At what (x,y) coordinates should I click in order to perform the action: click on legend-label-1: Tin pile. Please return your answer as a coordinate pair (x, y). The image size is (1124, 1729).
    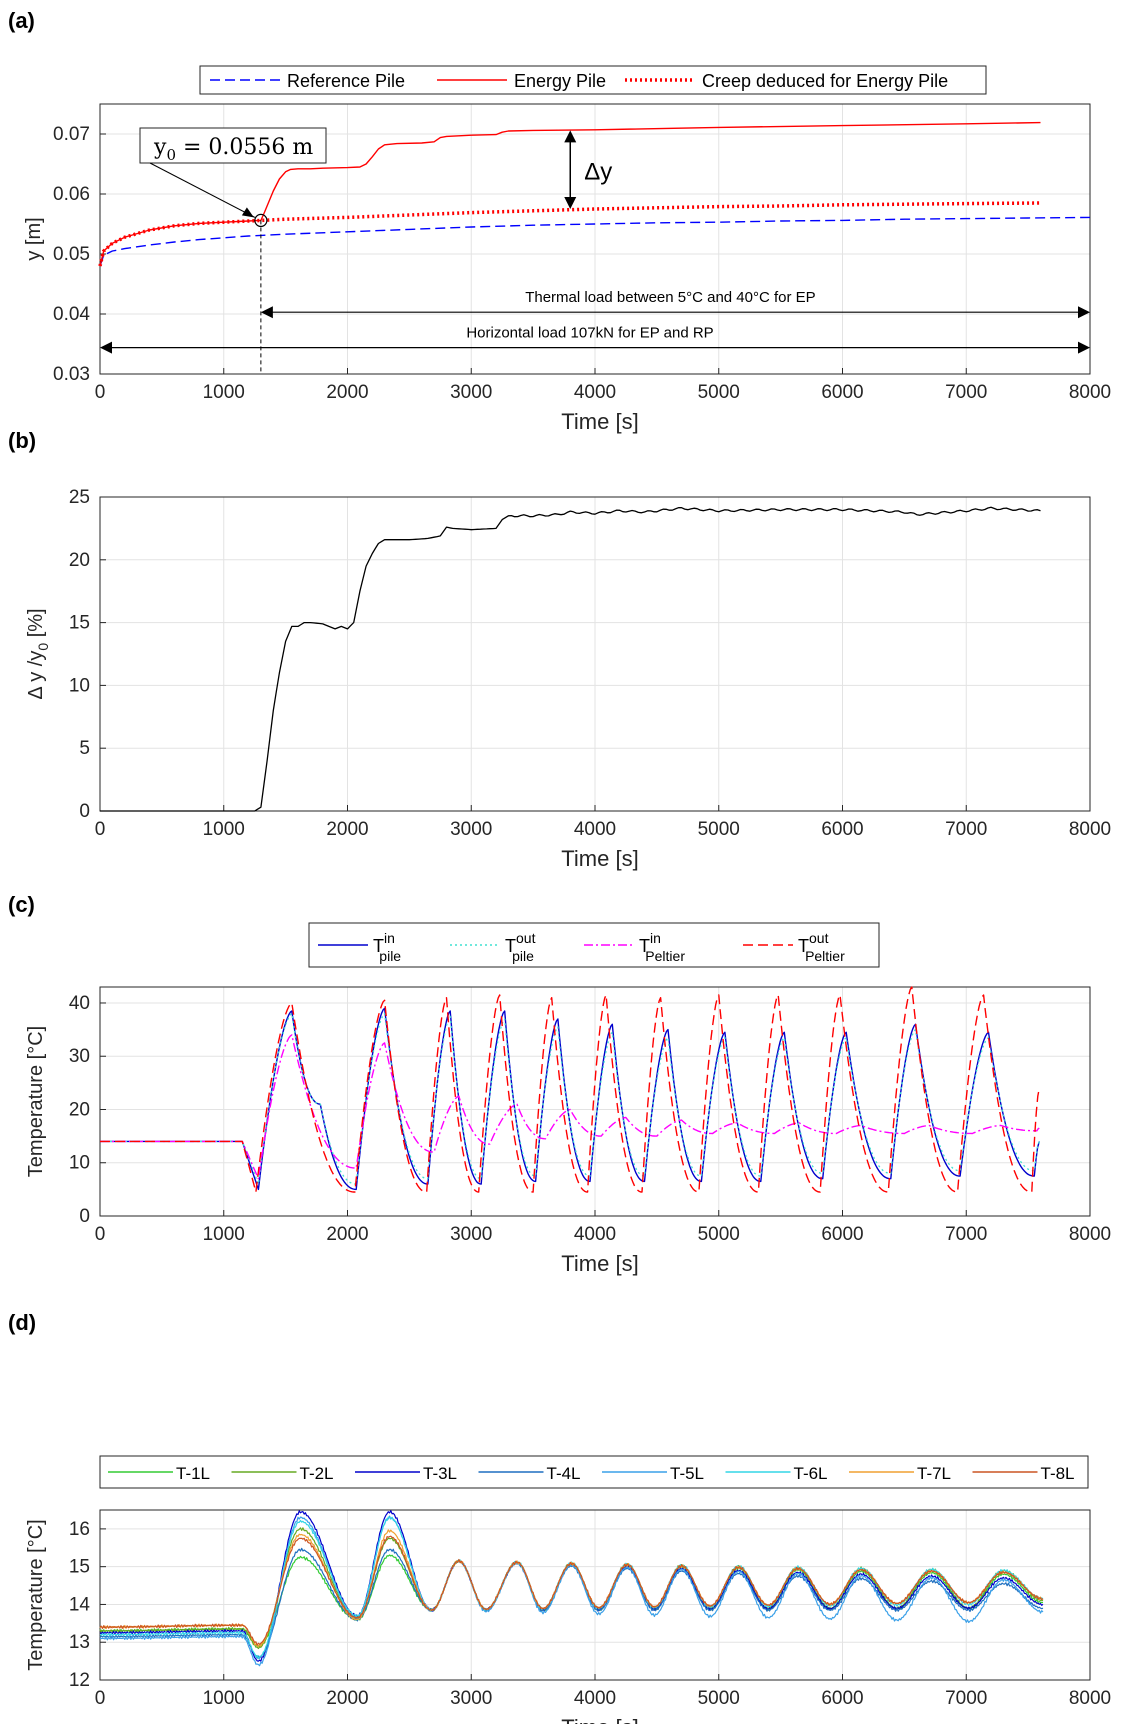
    Looking at the image, I should click on (387, 947).